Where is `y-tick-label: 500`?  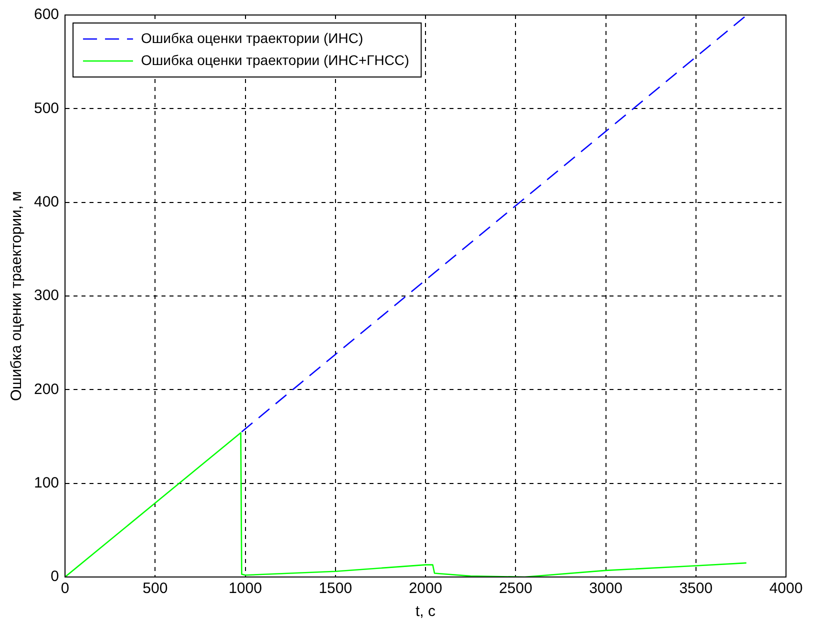 y-tick-label: 500 is located at coordinates (47, 108).